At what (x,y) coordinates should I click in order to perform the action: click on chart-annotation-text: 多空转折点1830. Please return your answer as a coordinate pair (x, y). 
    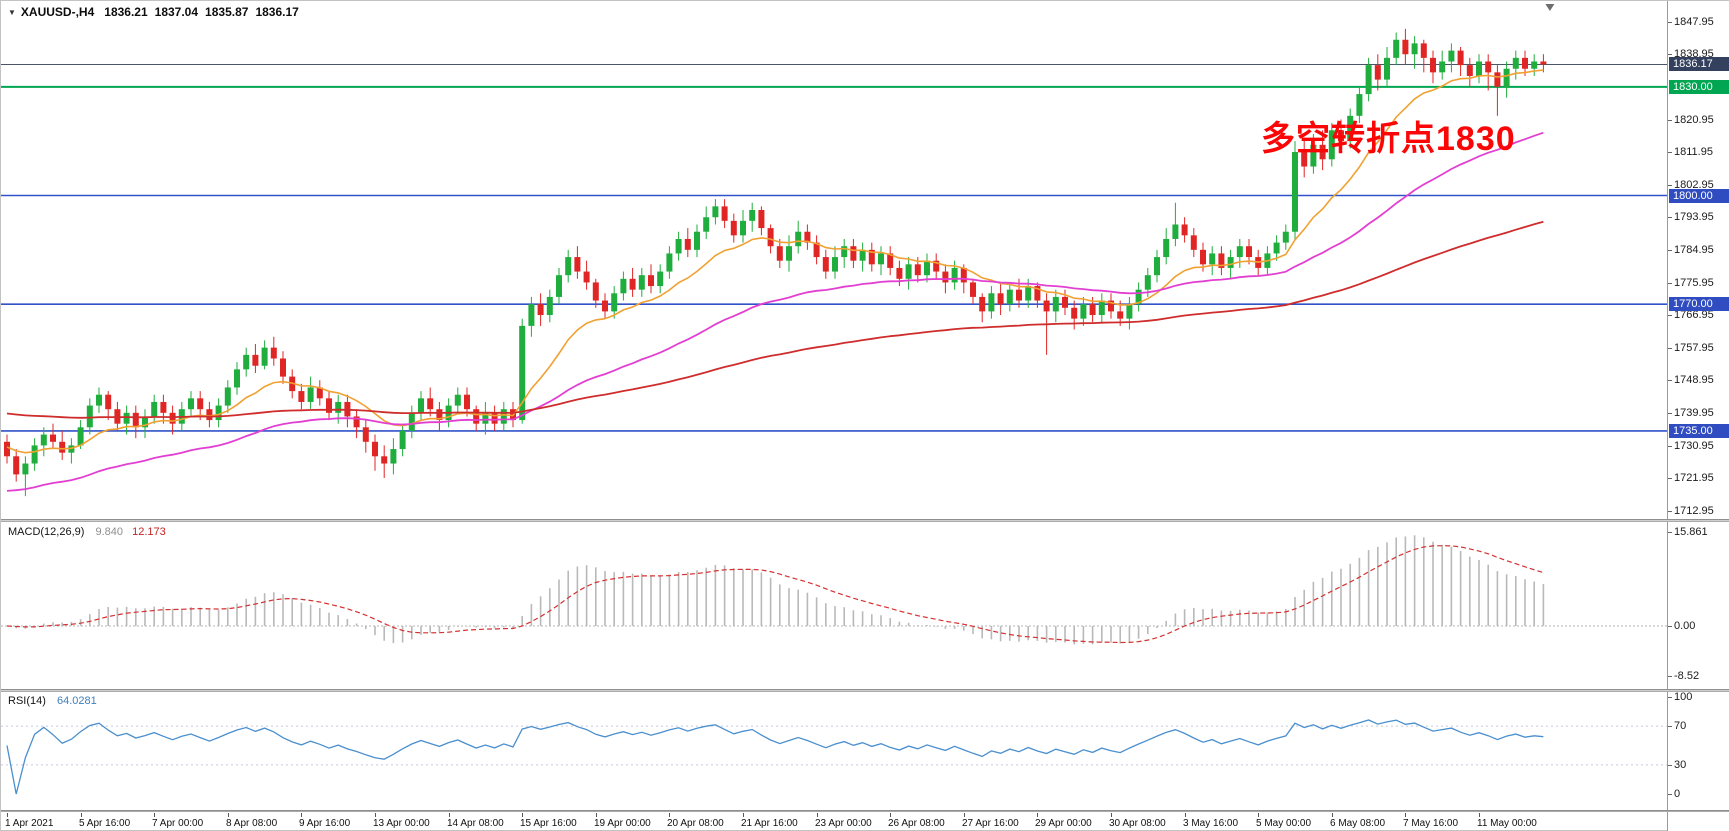
    Looking at the image, I should click on (1388, 139).